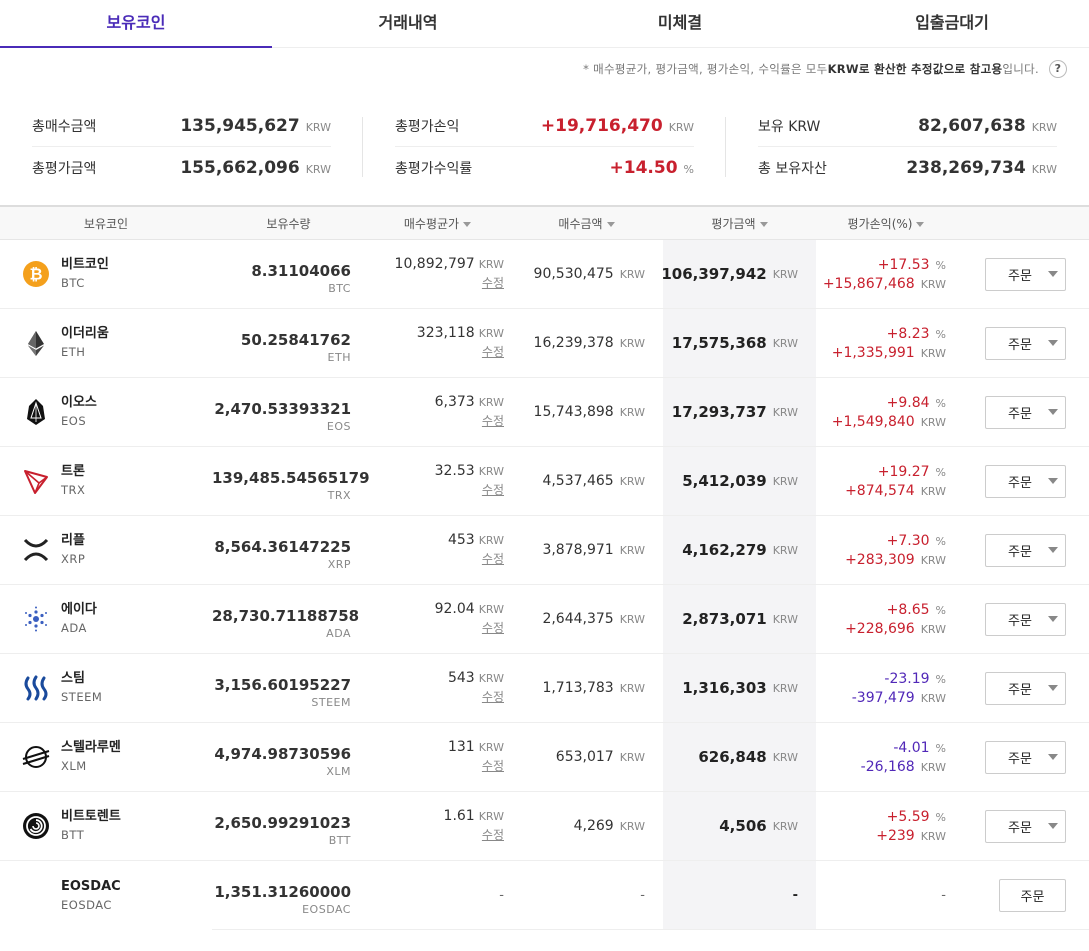  I want to click on coin-cell: 이오스 EOS, so click(106, 412).